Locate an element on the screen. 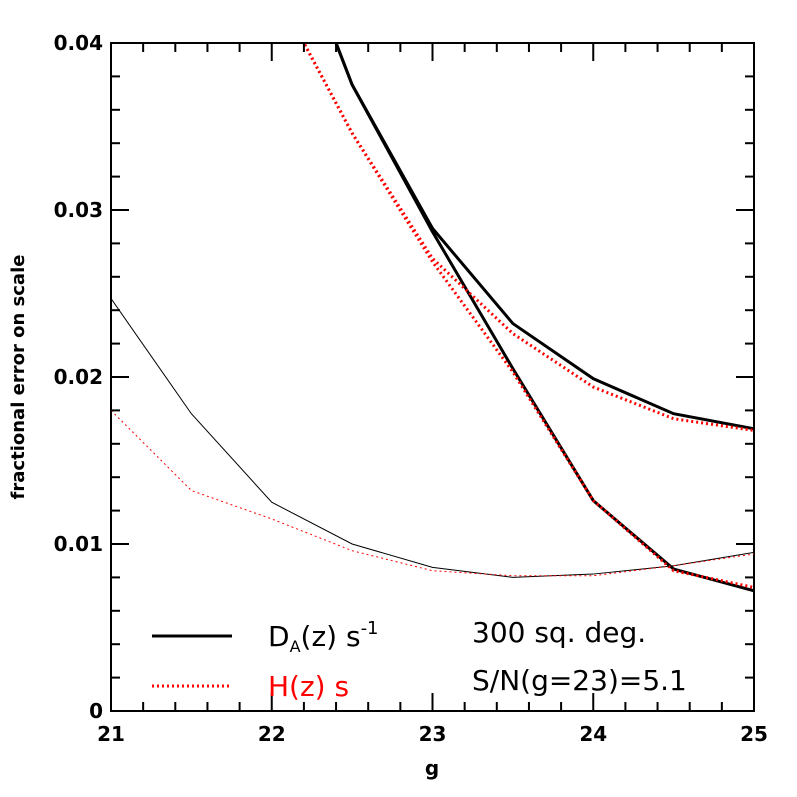  legend-label-part: H(z) s is located at coordinates (308, 686).